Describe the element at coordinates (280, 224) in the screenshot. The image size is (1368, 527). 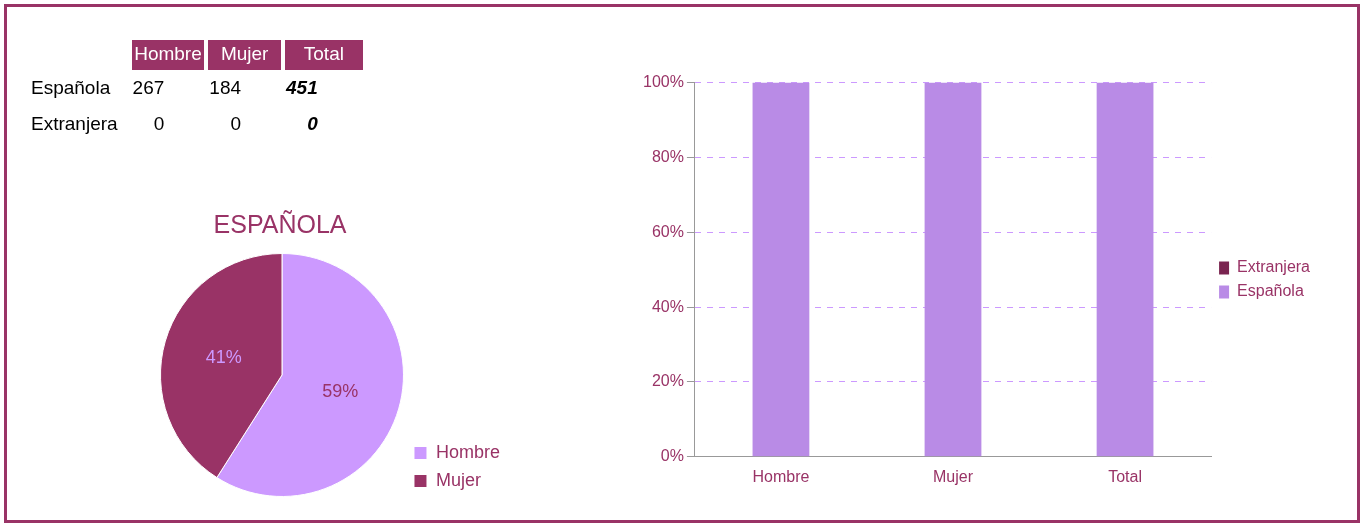
I see `chart-title: ESPAÑOLA` at that location.